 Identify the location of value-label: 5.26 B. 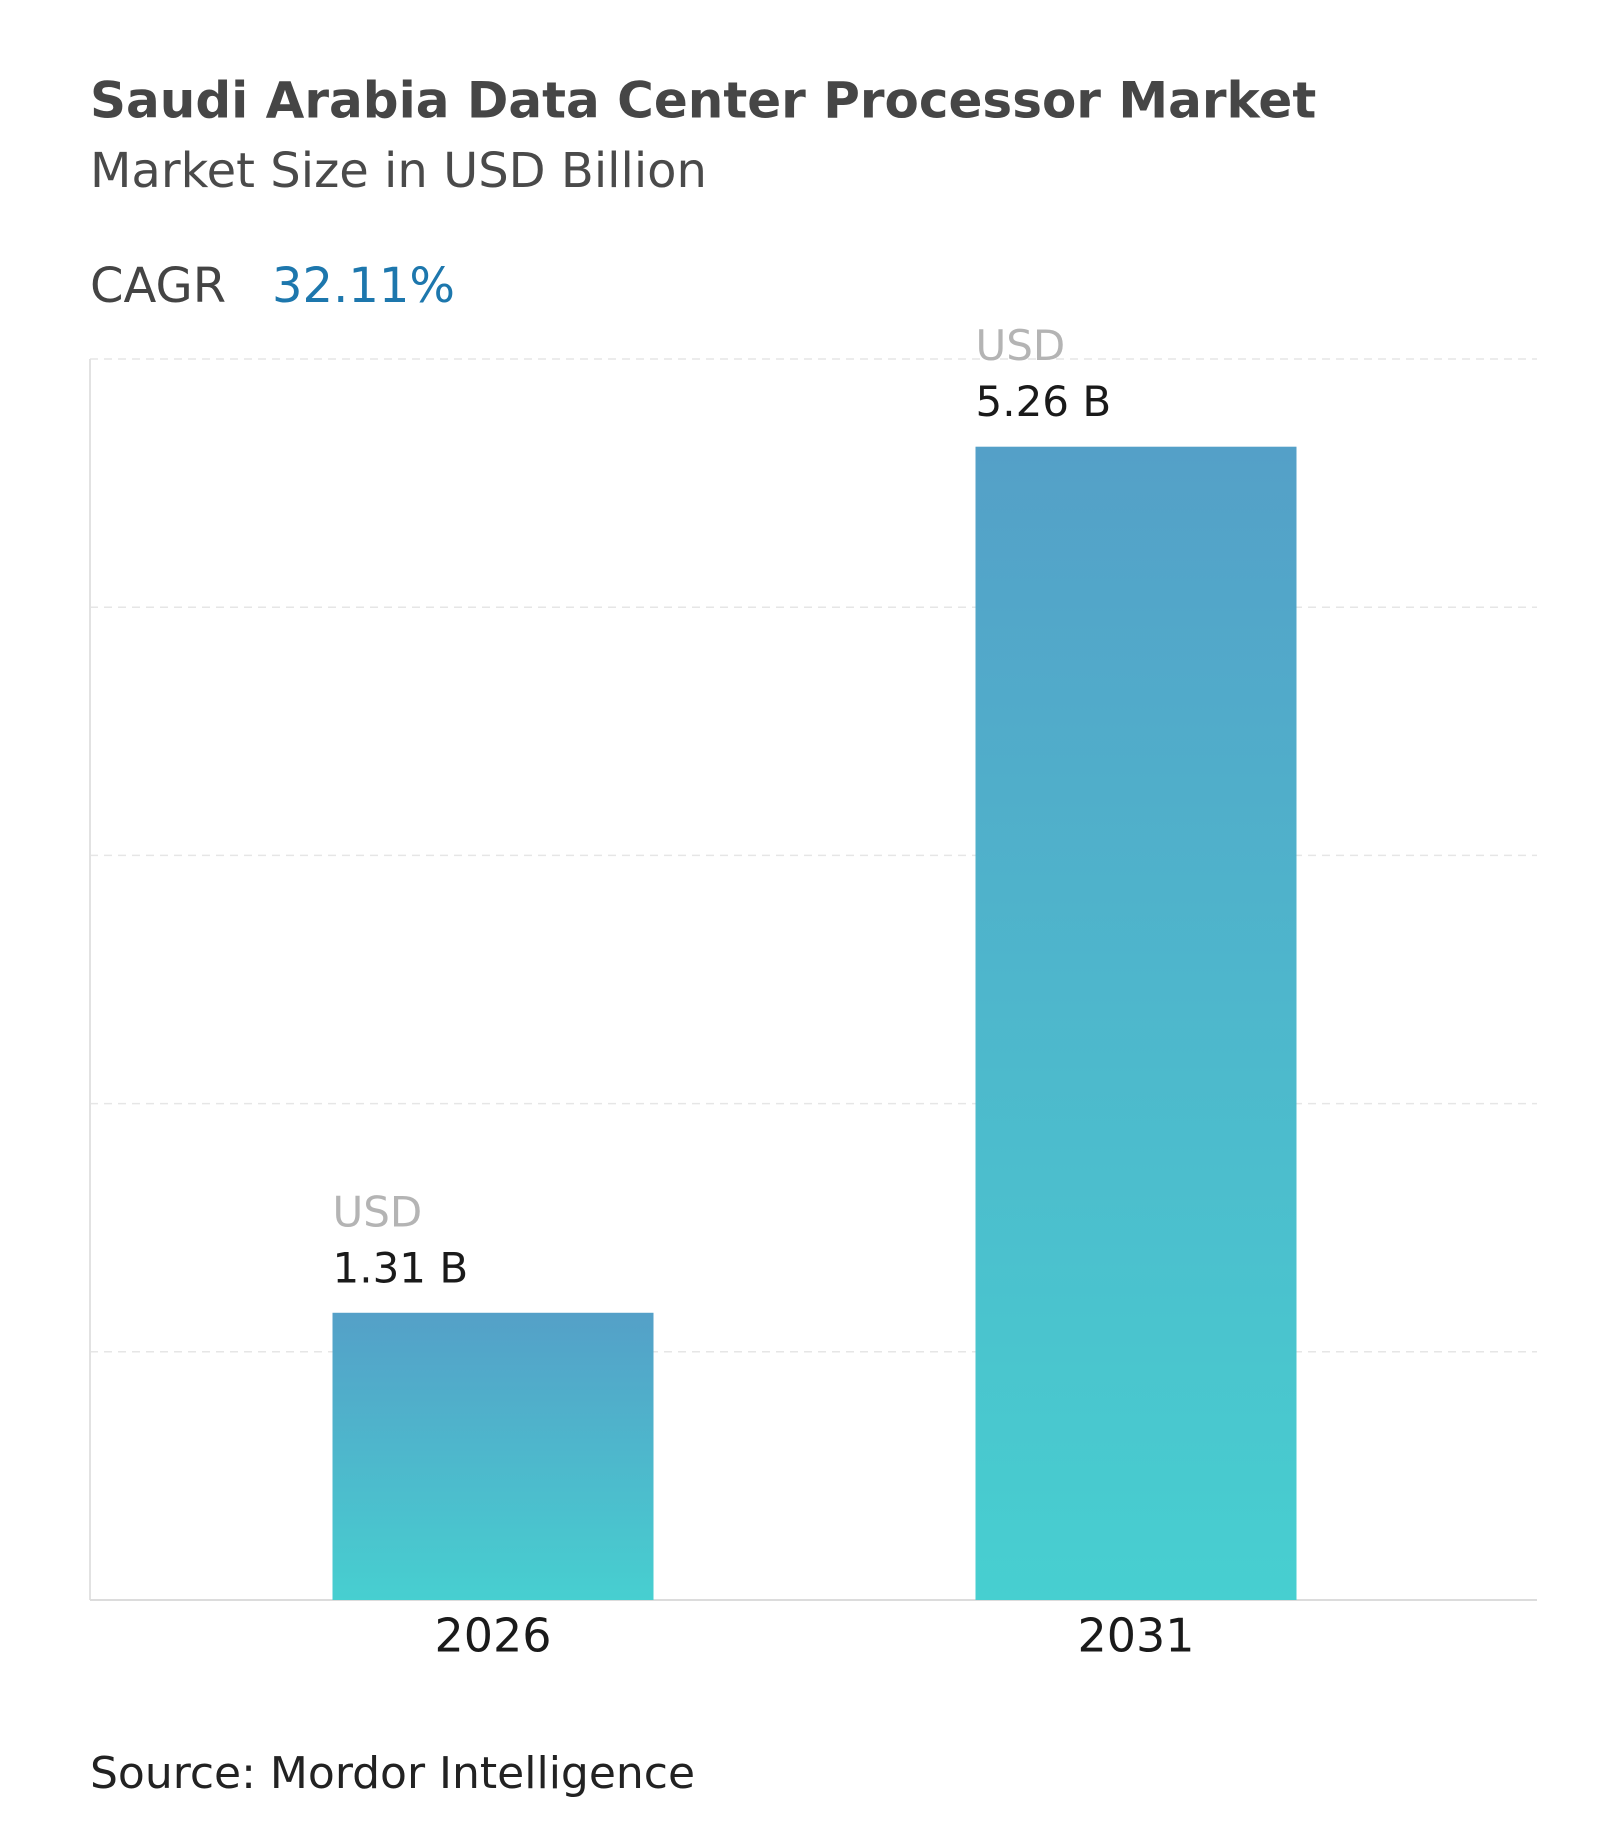
(1044, 401).